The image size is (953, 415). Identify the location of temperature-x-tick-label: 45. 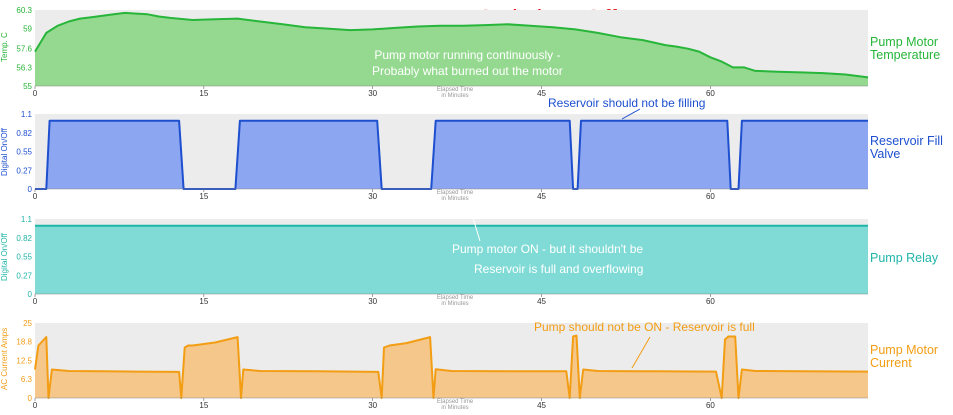
(541, 93).